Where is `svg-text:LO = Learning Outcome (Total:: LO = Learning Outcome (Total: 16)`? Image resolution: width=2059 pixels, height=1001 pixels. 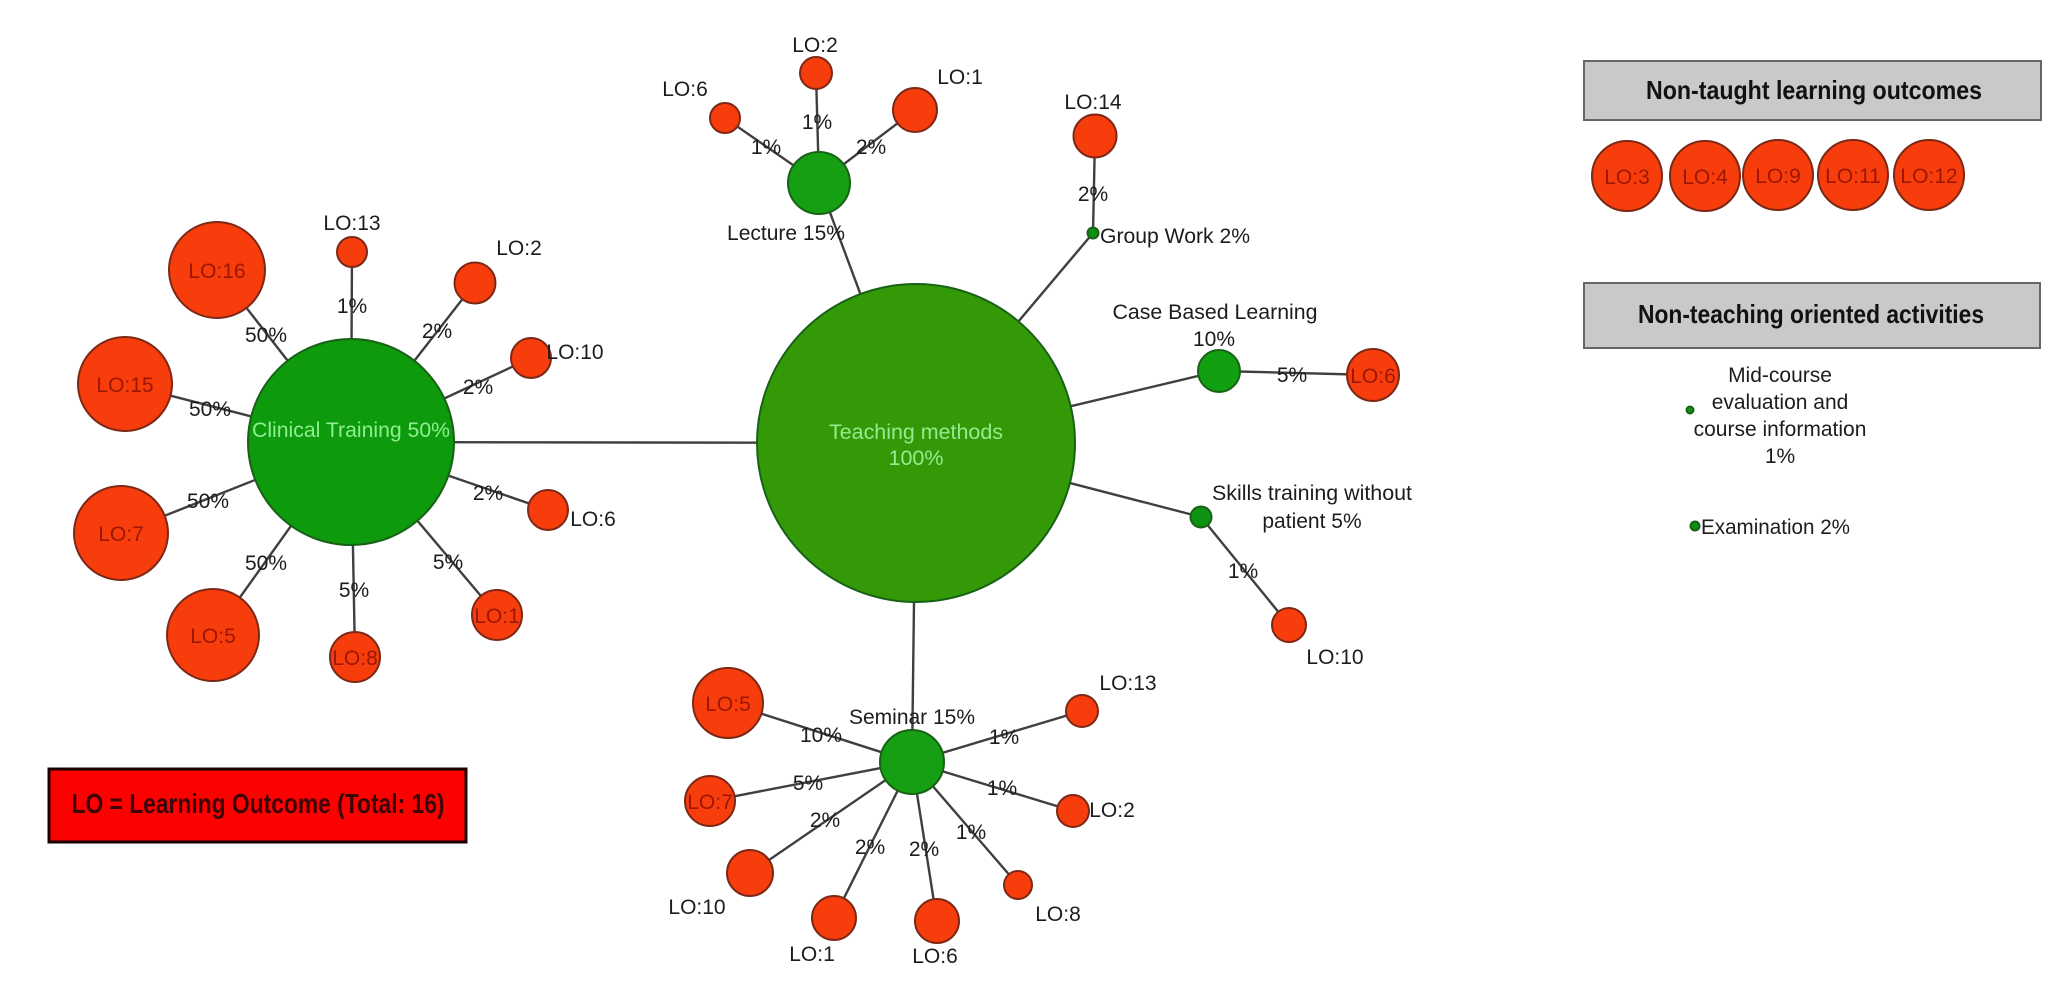
svg-text:LO = Learning Outcome (Total:: LO = Learning Outcome (Total: 16) is located at coordinates (258, 803).